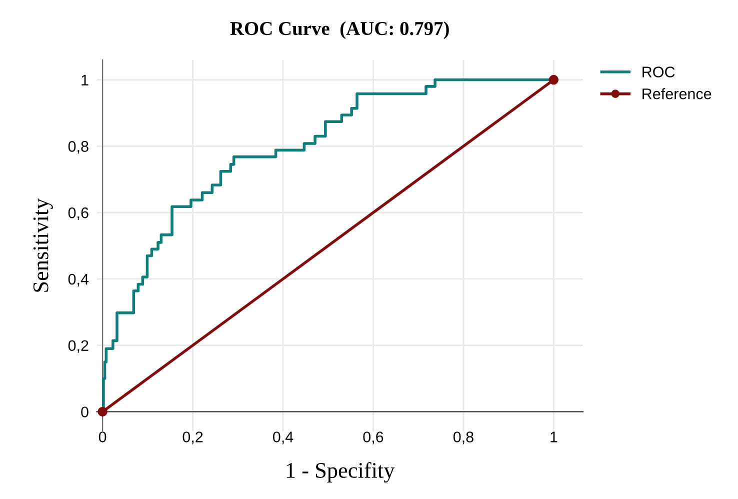  I want to click on x-tick-label: 0,8, so click(463, 438).